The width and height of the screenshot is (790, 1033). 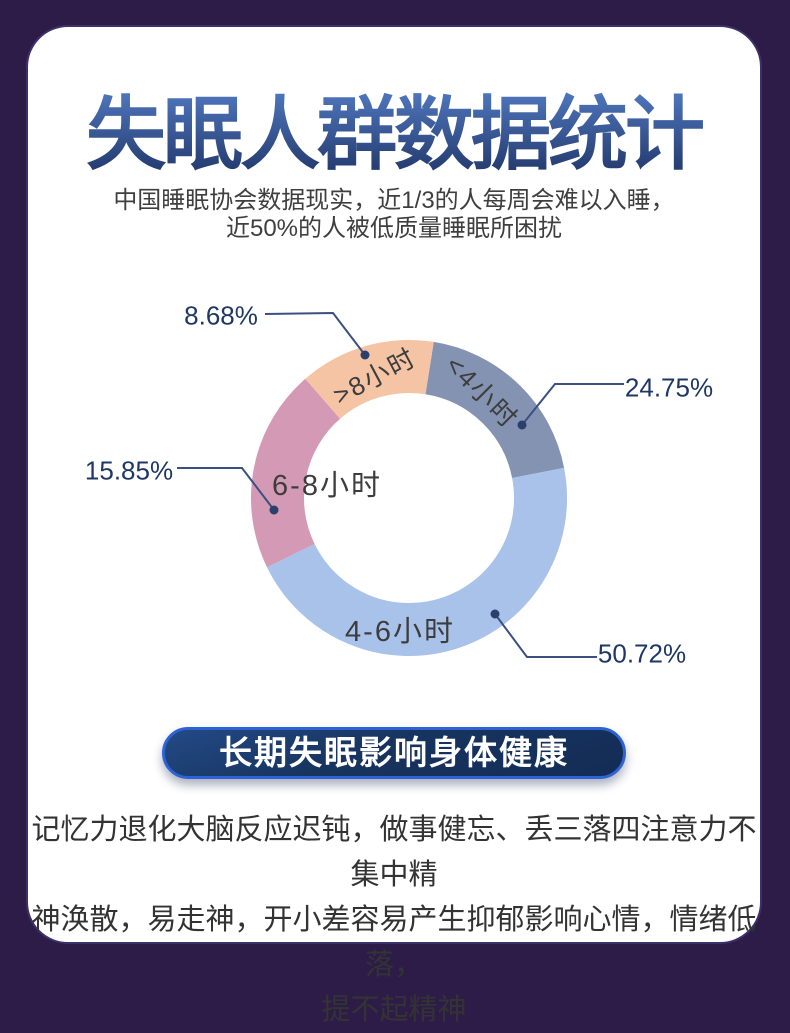 I want to click on donut-arcs, so click(x=409, y=498).